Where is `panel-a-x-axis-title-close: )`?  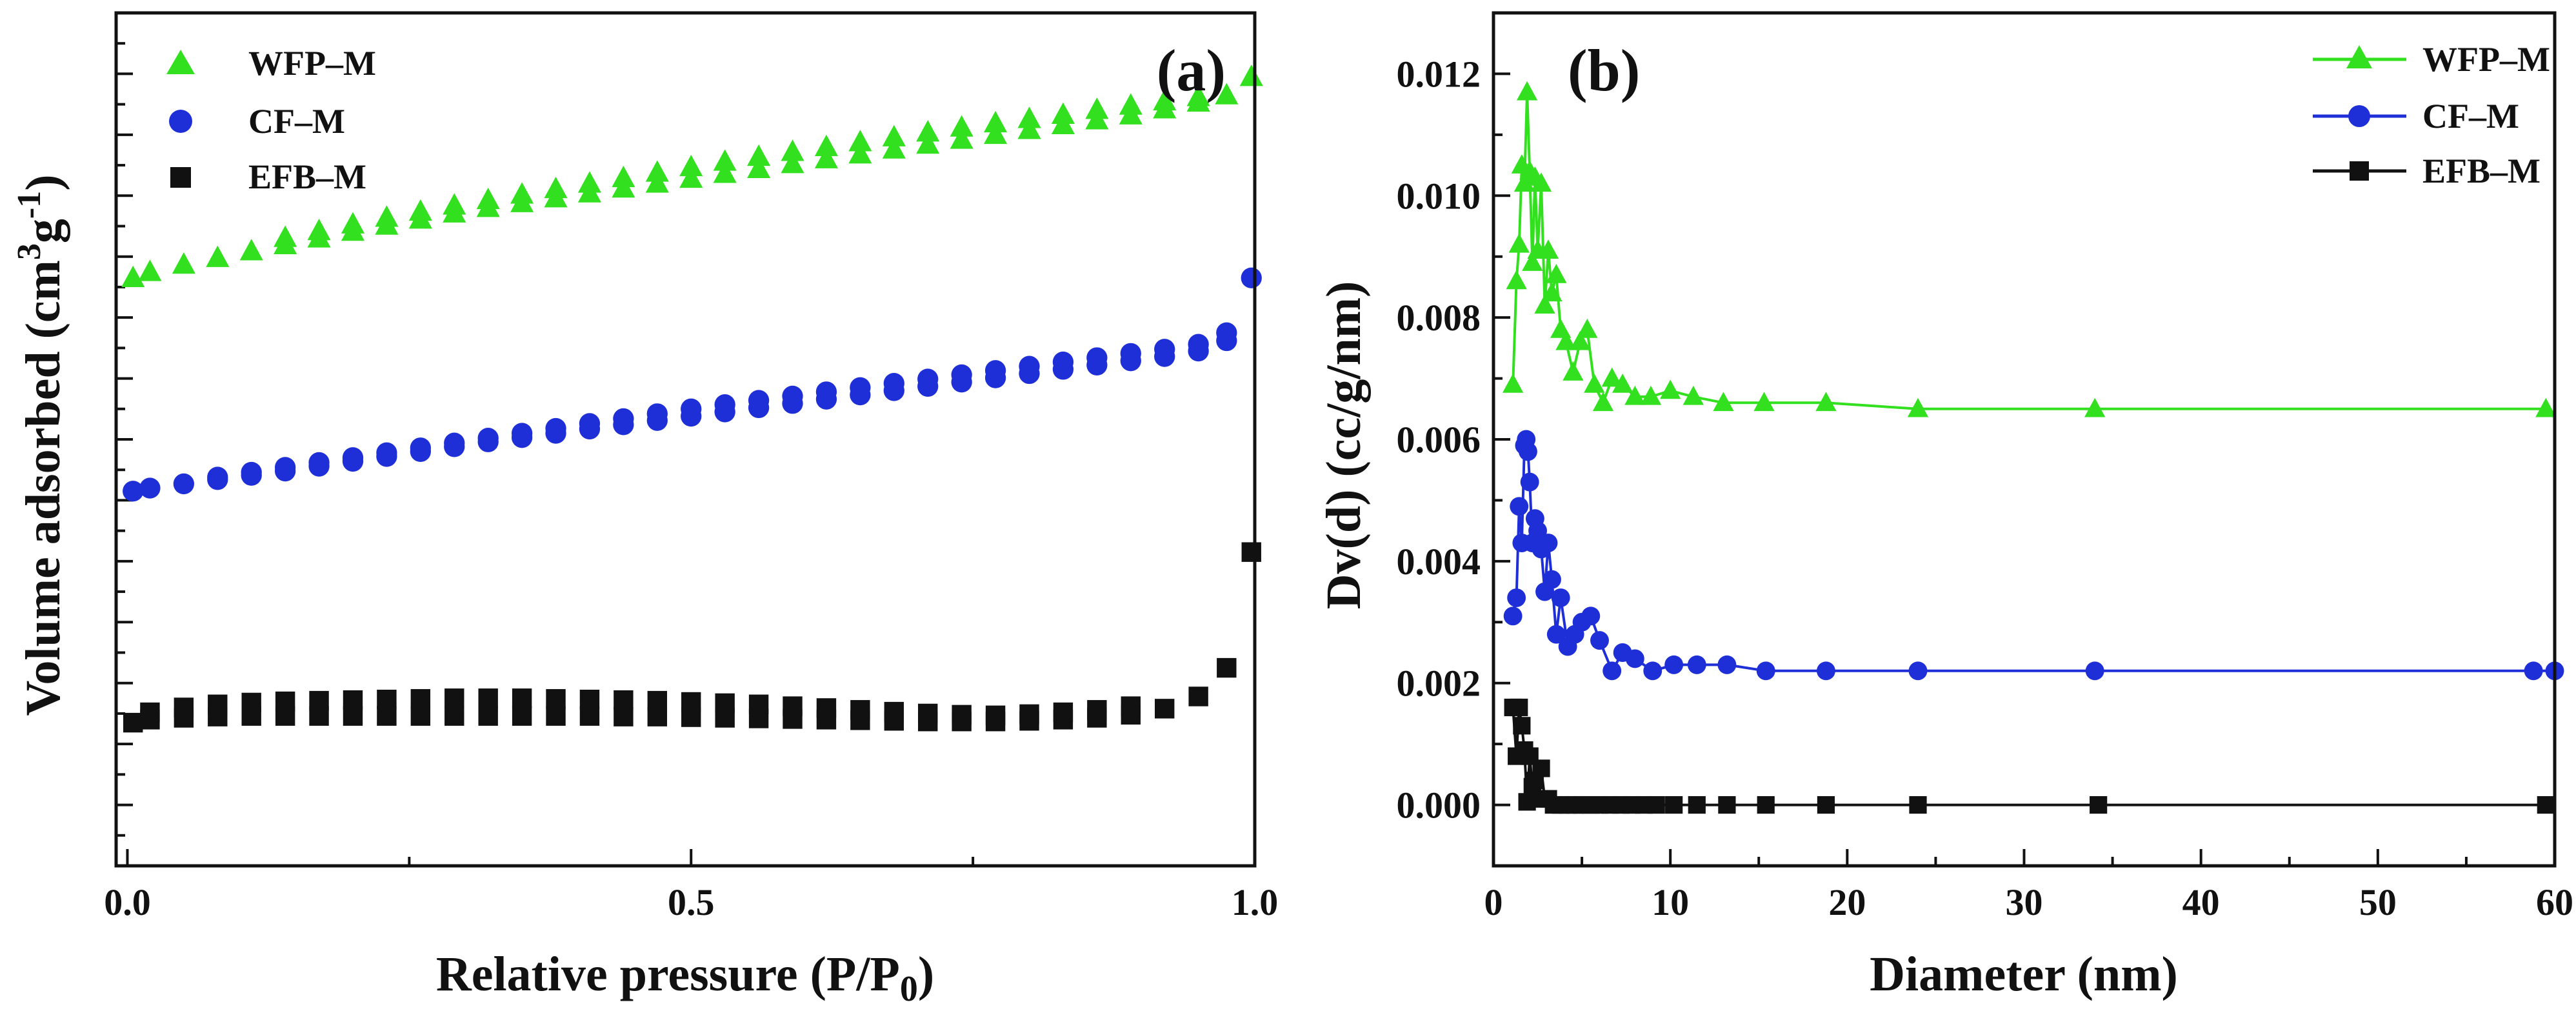
panel-a-x-axis-title-close: ) is located at coordinates (926, 974).